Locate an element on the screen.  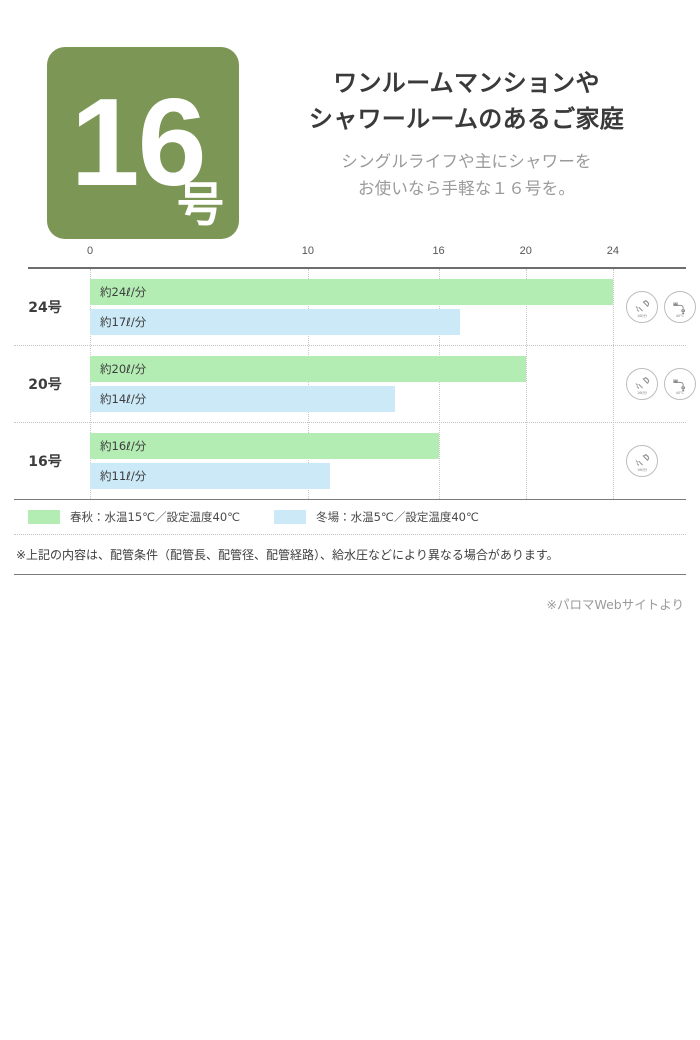
badge-unit: 号 is located at coordinates (200, 205).